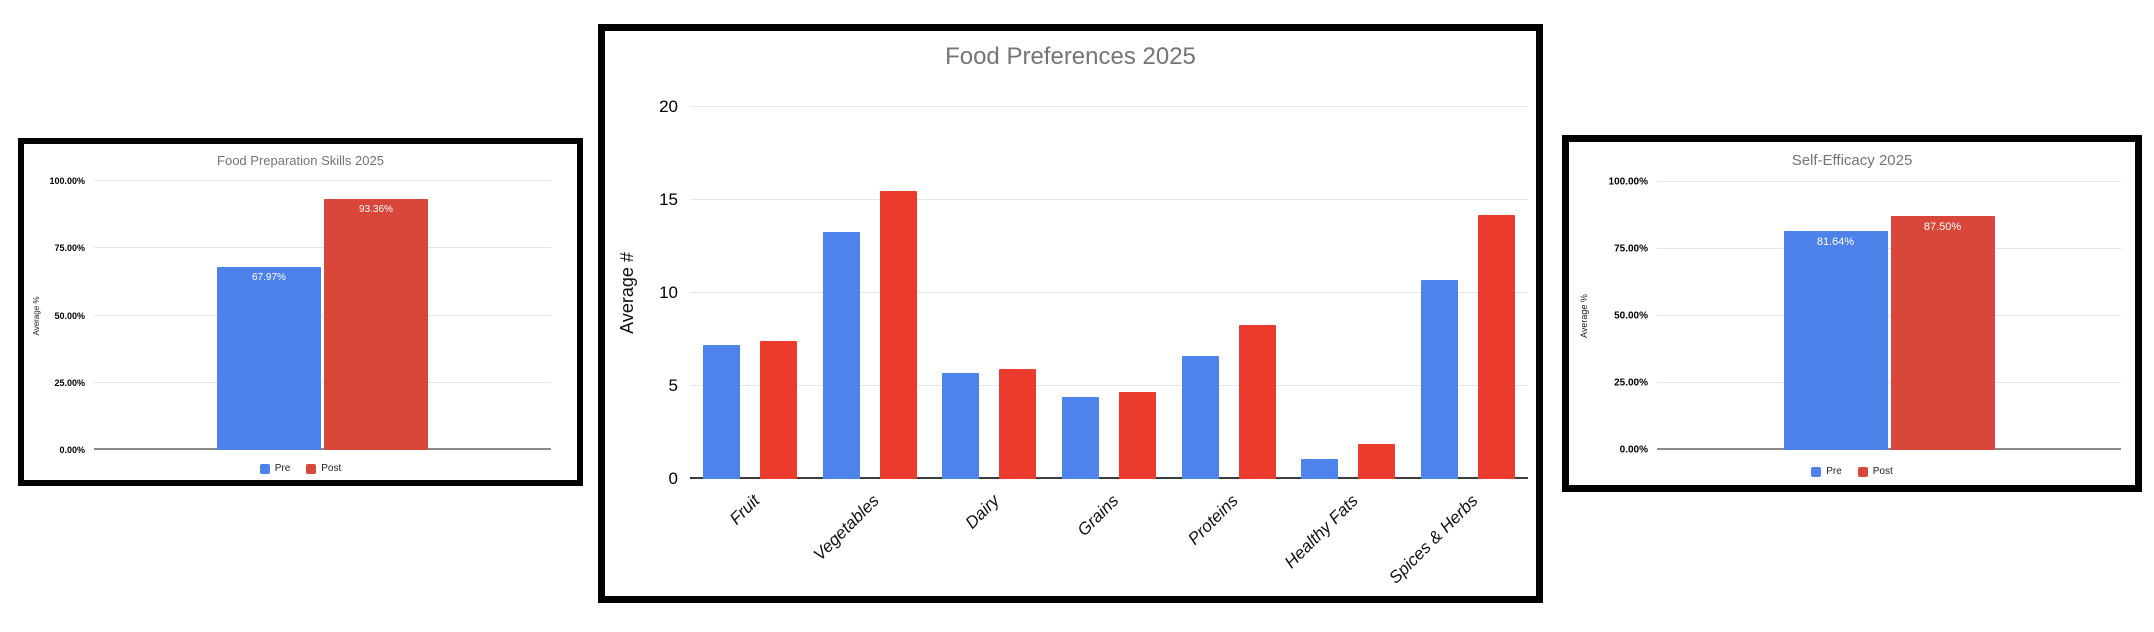 The height and width of the screenshot is (632, 2154). I want to click on bar-group-proteins, so click(1229, 293).